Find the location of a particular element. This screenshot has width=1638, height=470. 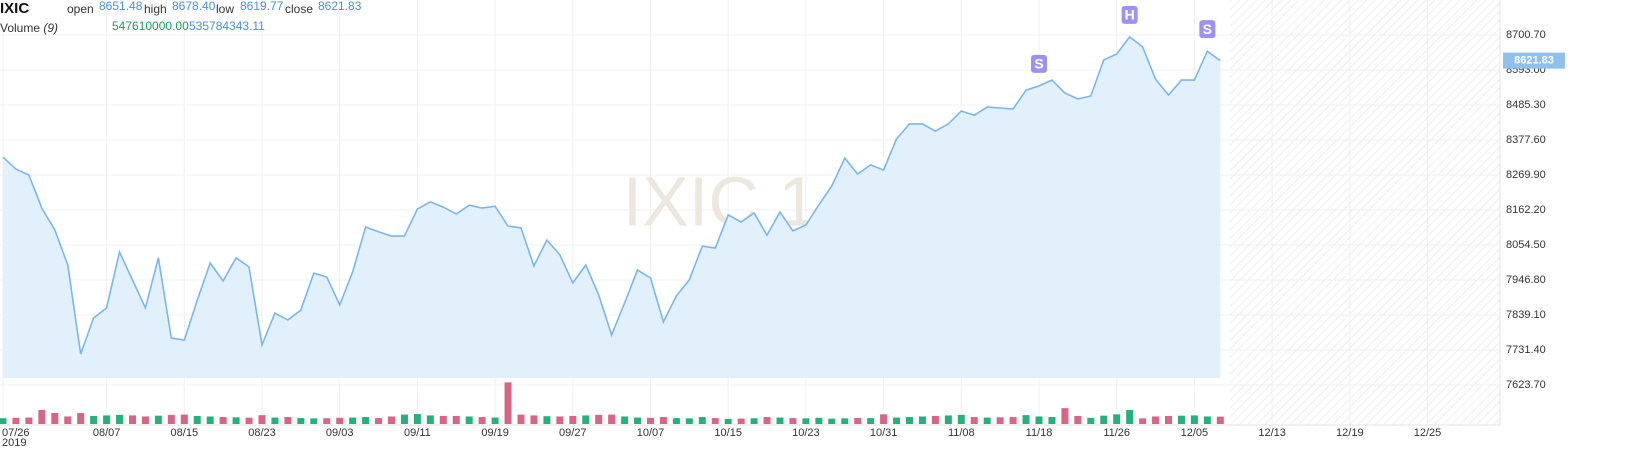

y-tick-label: 8269.90 is located at coordinates (1526, 175).